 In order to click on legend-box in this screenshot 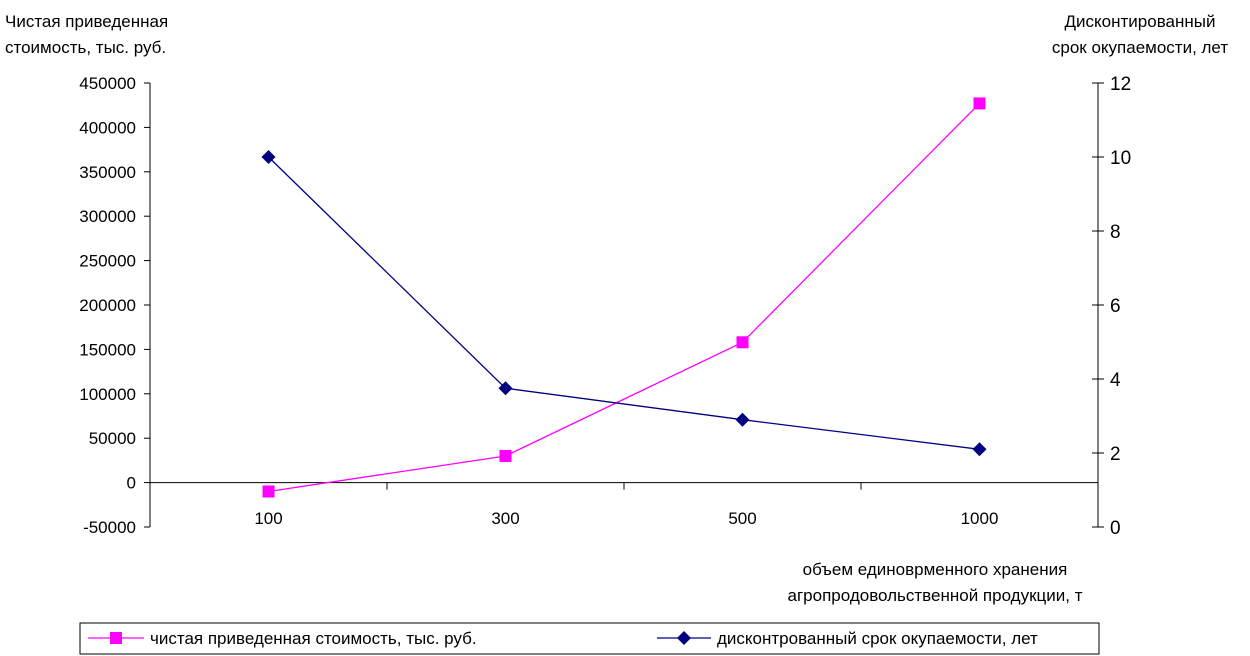, I will do `click(589, 638)`.